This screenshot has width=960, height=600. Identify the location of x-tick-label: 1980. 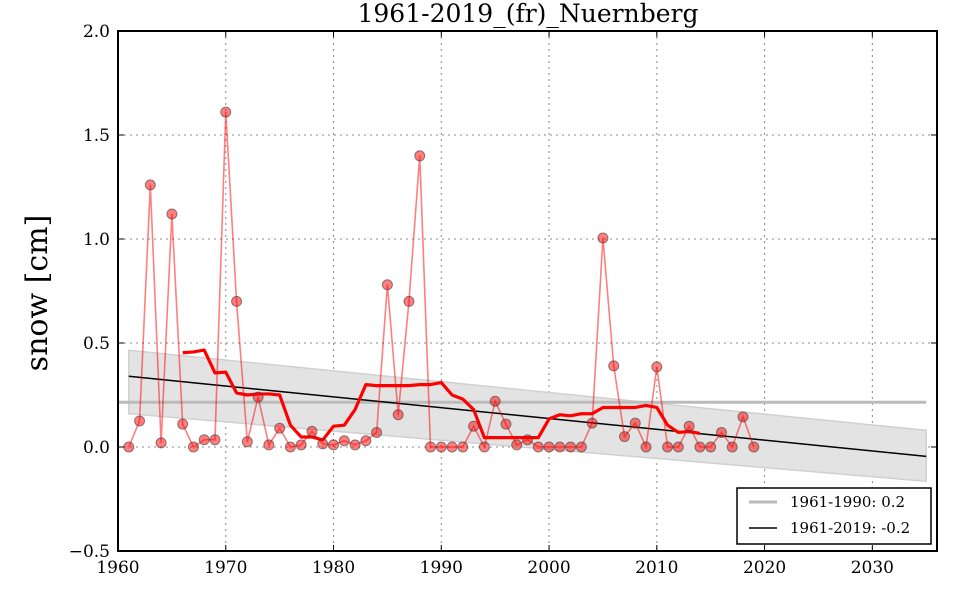
(333, 568).